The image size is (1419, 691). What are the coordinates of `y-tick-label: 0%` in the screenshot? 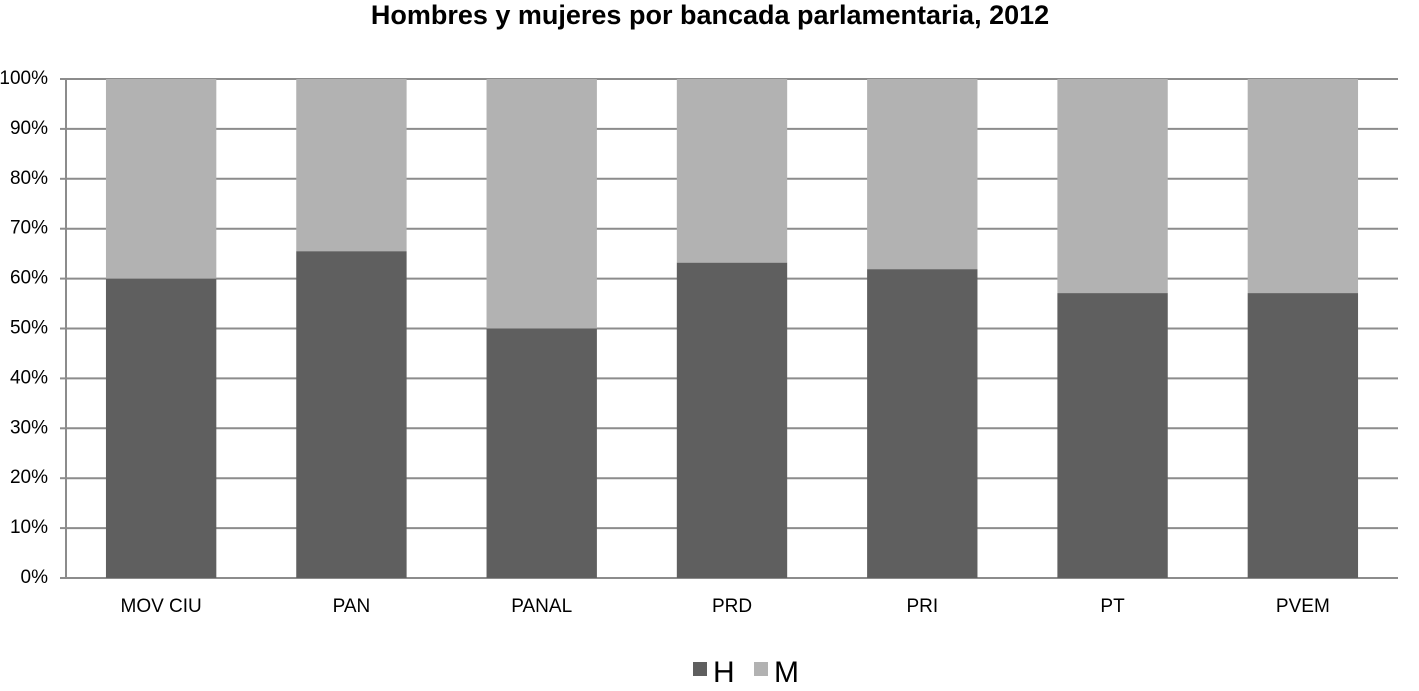 It's located at (35, 577).